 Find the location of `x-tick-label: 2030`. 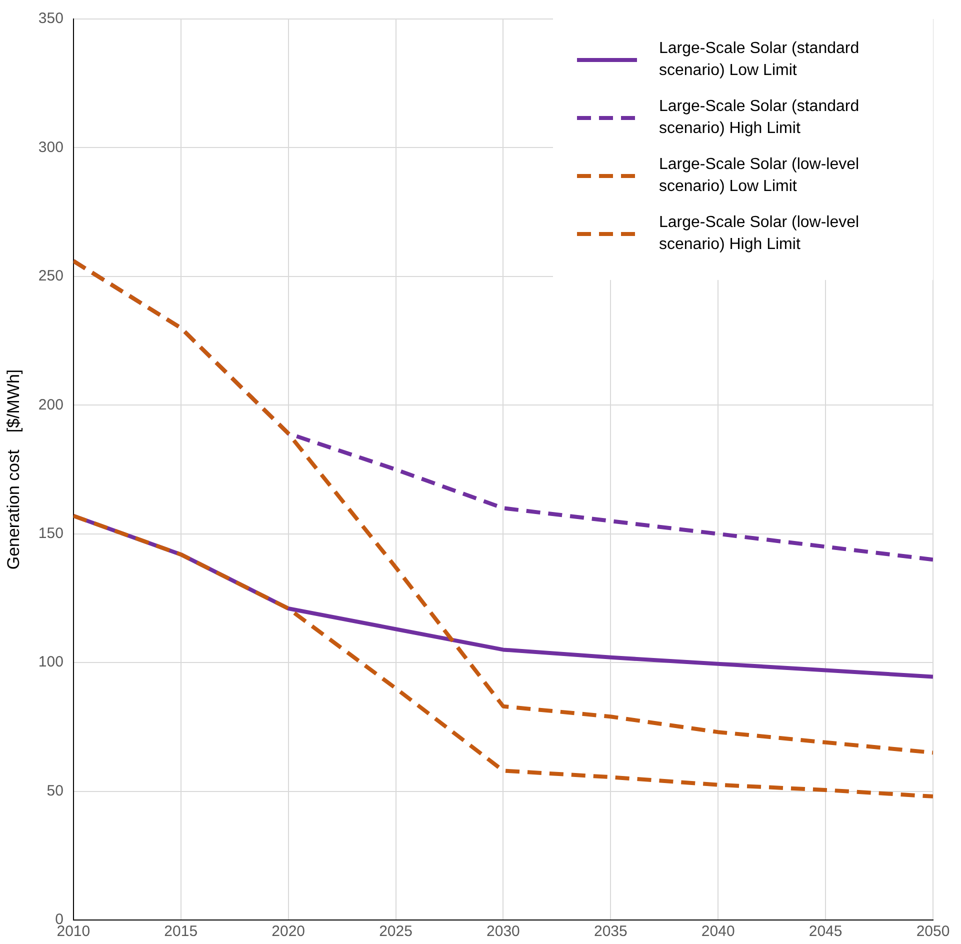

x-tick-label: 2030 is located at coordinates (503, 931).